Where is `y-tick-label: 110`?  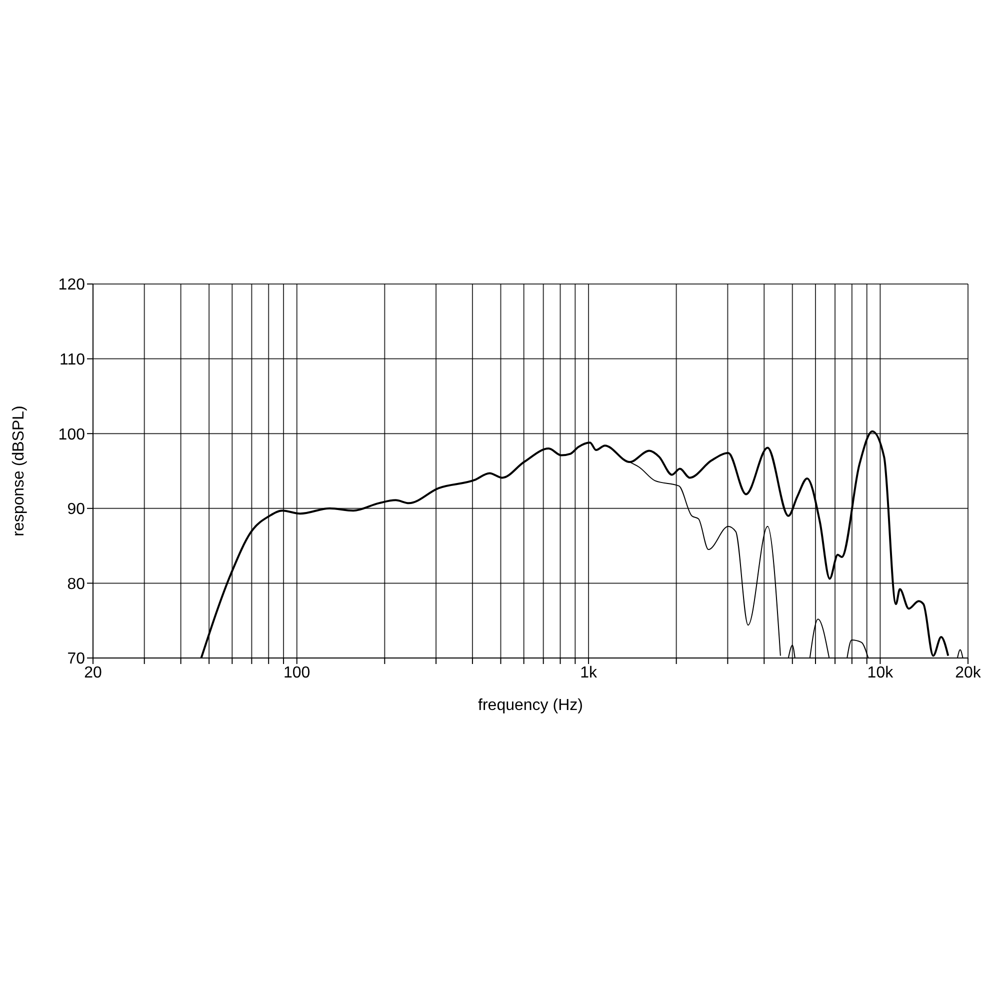 y-tick-label: 110 is located at coordinates (72, 359).